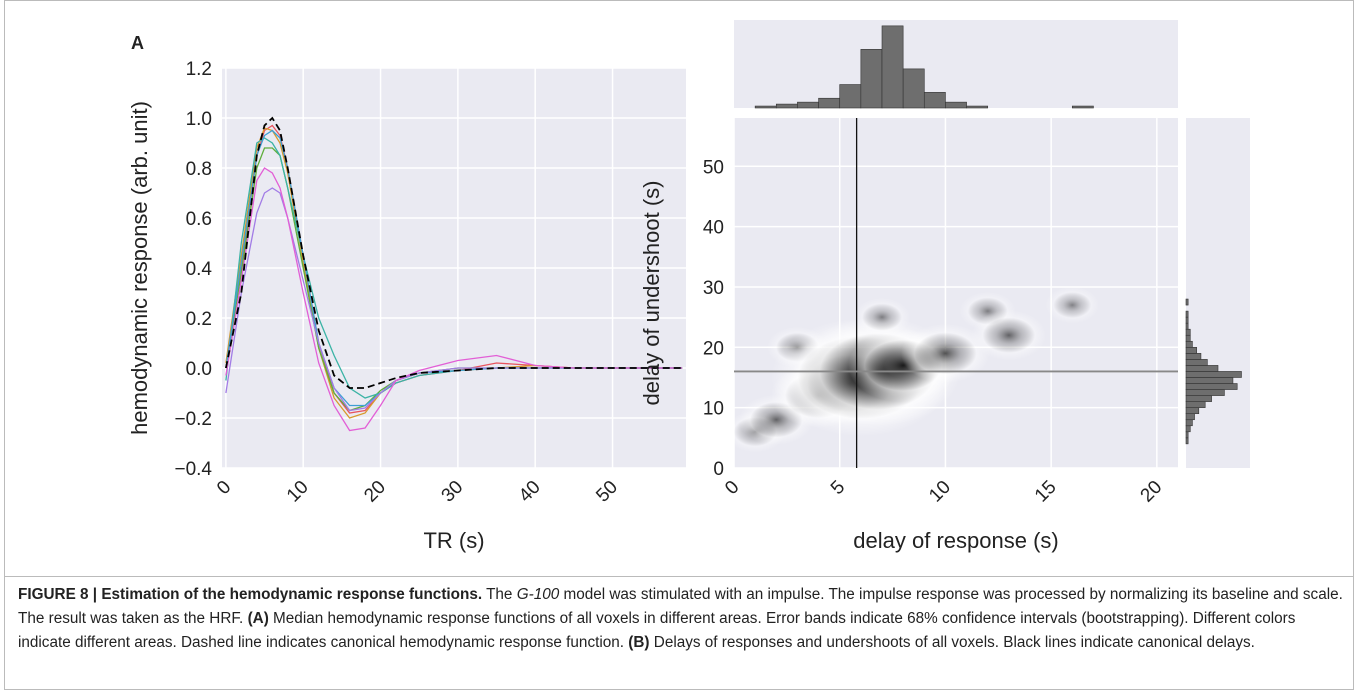 The image size is (1358, 691). What do you see at coordinates (607, 492) in the screenshot?
I see `x-tick-label: 50` at bounding box center [607, 492].